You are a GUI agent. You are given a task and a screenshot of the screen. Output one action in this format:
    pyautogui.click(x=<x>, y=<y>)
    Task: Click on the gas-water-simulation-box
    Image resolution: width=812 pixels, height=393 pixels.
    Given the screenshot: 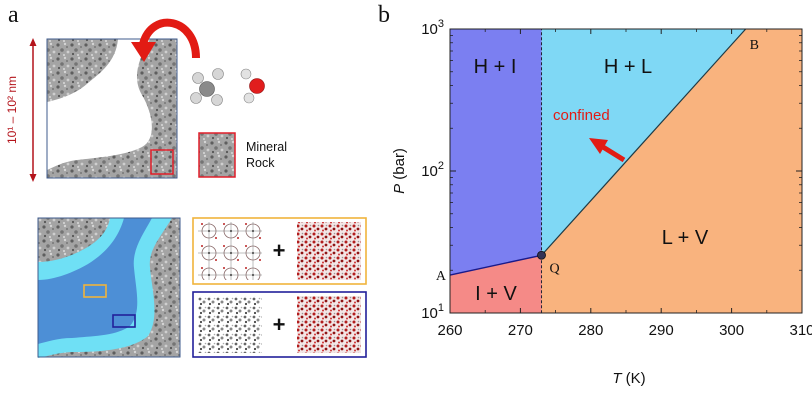 What is the action you would take?
    pyautogui.click(x=279, y=324)
    